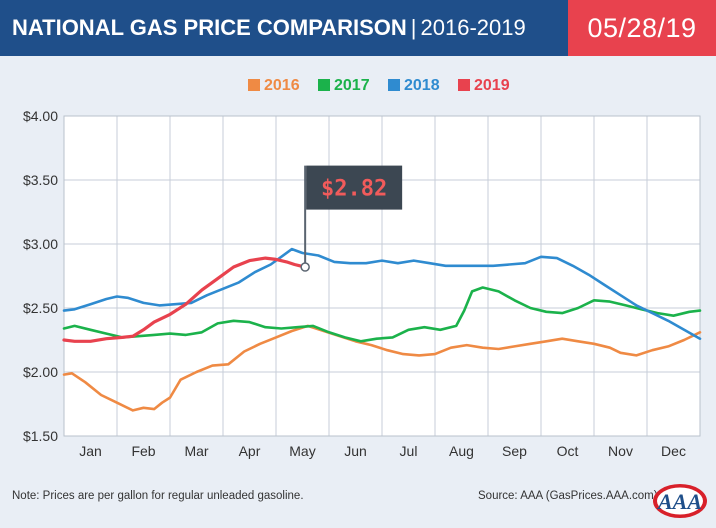 The width and height of the screenshot is (716, 528). I want to click on x-tick-label: May, so click(302, 451).